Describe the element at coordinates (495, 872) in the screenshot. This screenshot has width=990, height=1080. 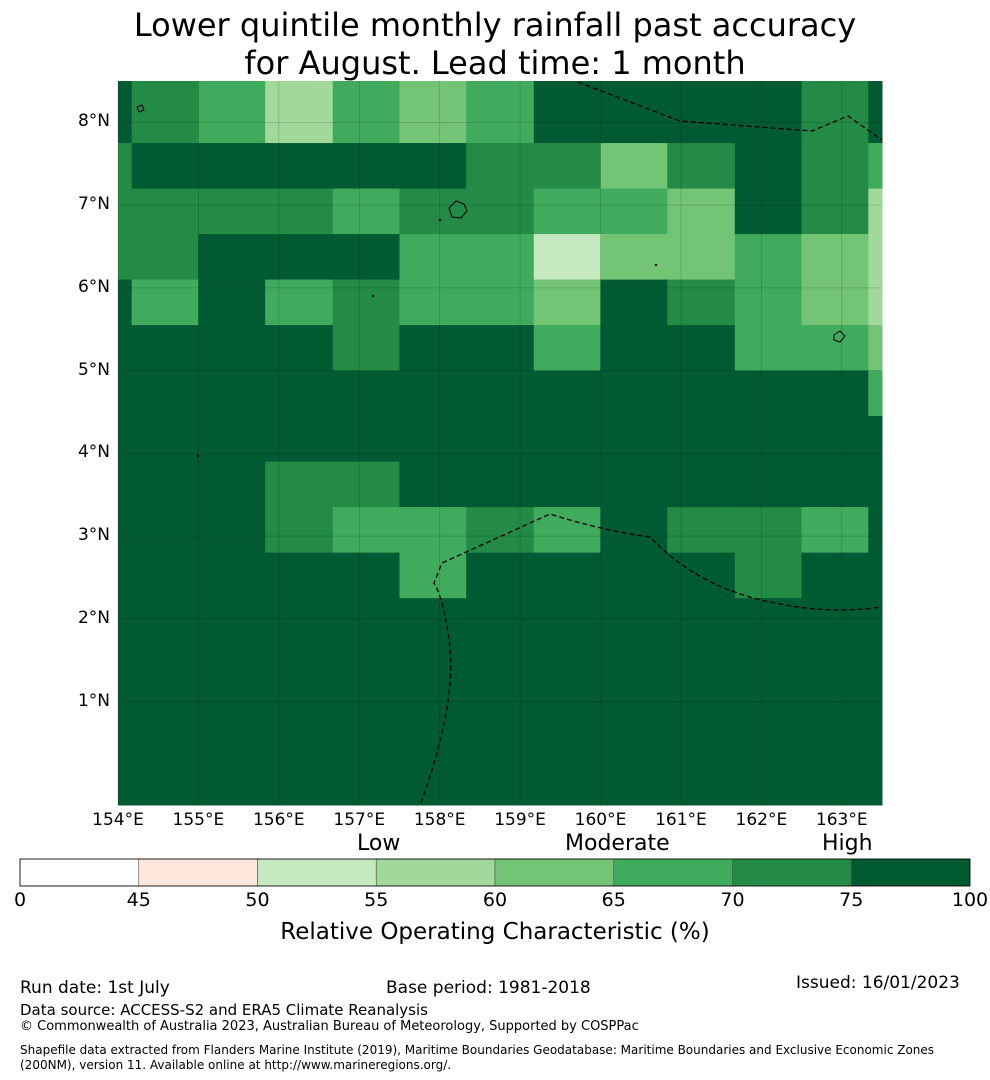
I see `colorbar-frame` at that location.